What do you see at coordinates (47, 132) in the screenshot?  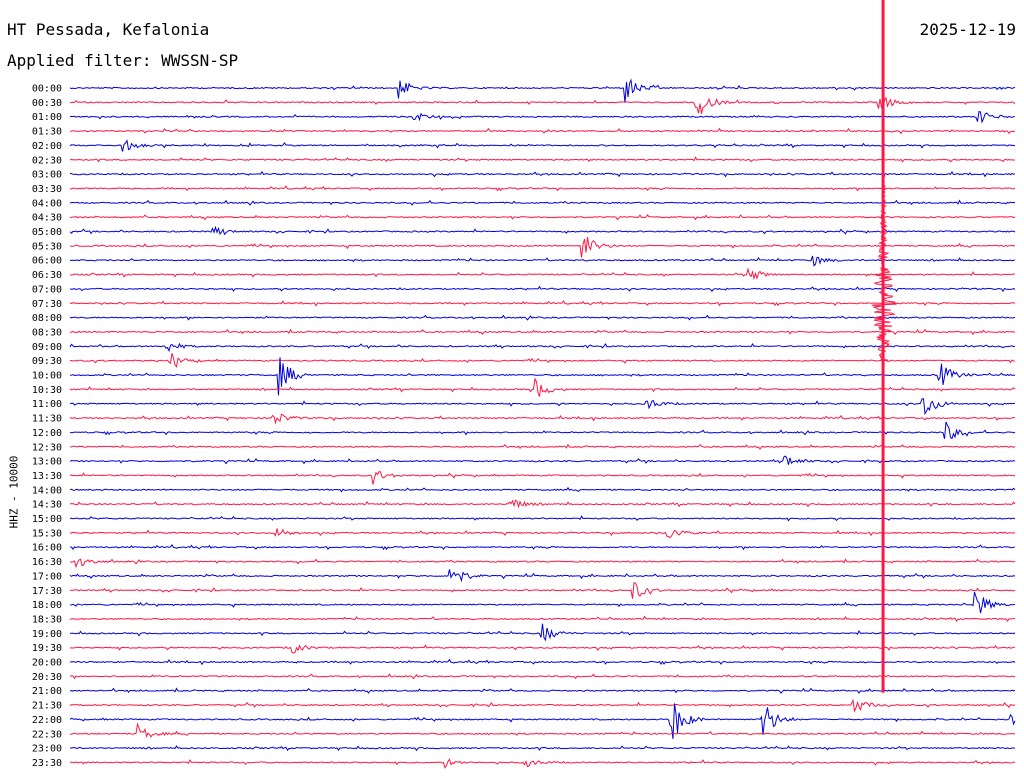 I see `row-time-label: 01:30` at bounding box center [47, 132].